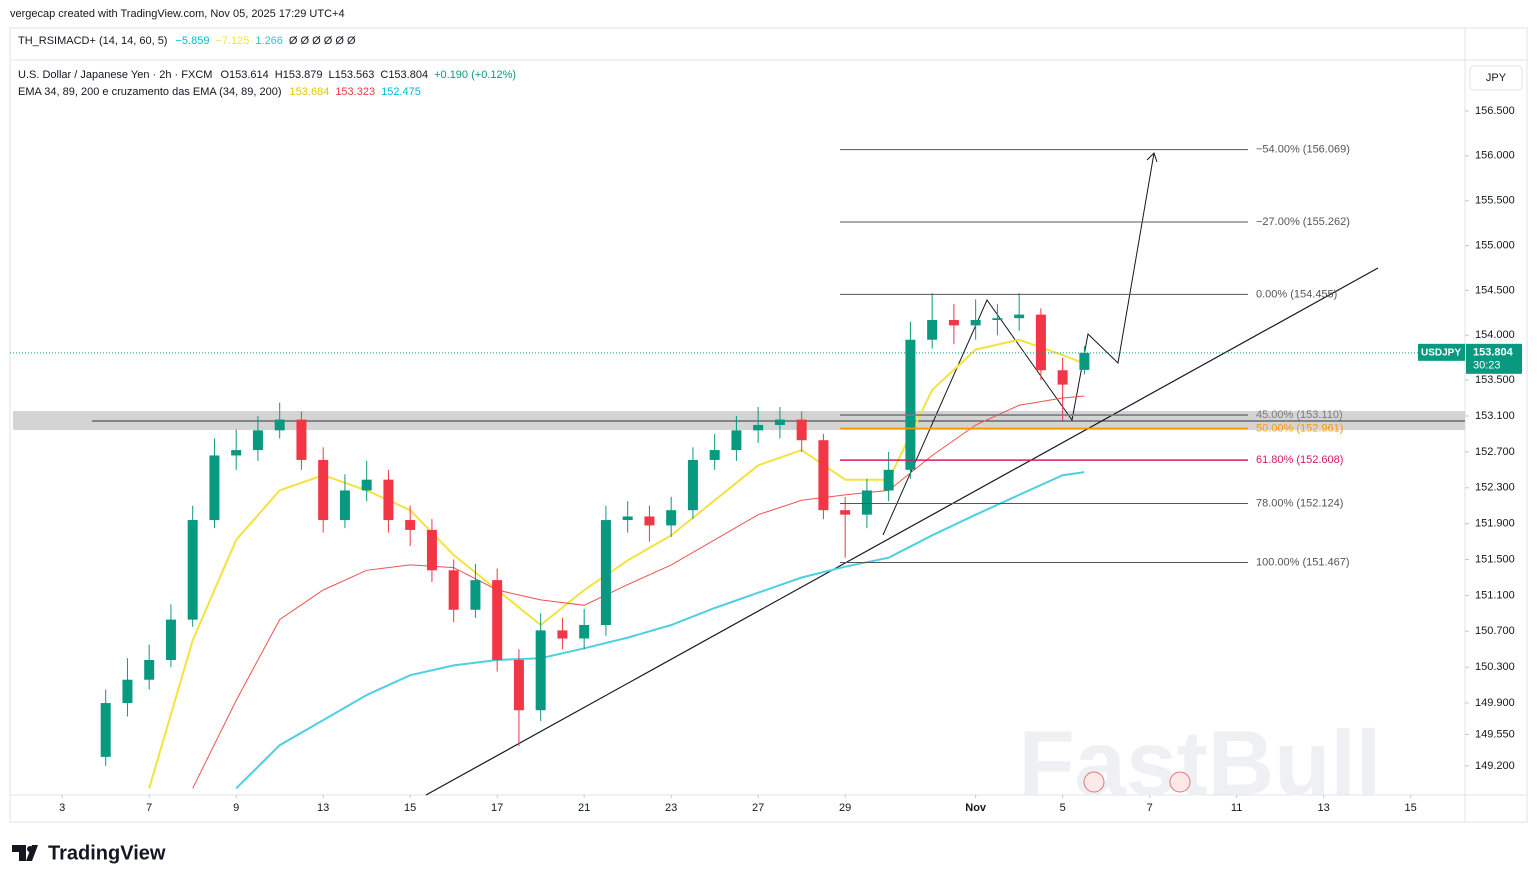 The width and height of the screenshot is (1537, 883). Describe the element at coordinates (351, 75) in the screenshot. I see `ohlc-value: L153.563` at that location.